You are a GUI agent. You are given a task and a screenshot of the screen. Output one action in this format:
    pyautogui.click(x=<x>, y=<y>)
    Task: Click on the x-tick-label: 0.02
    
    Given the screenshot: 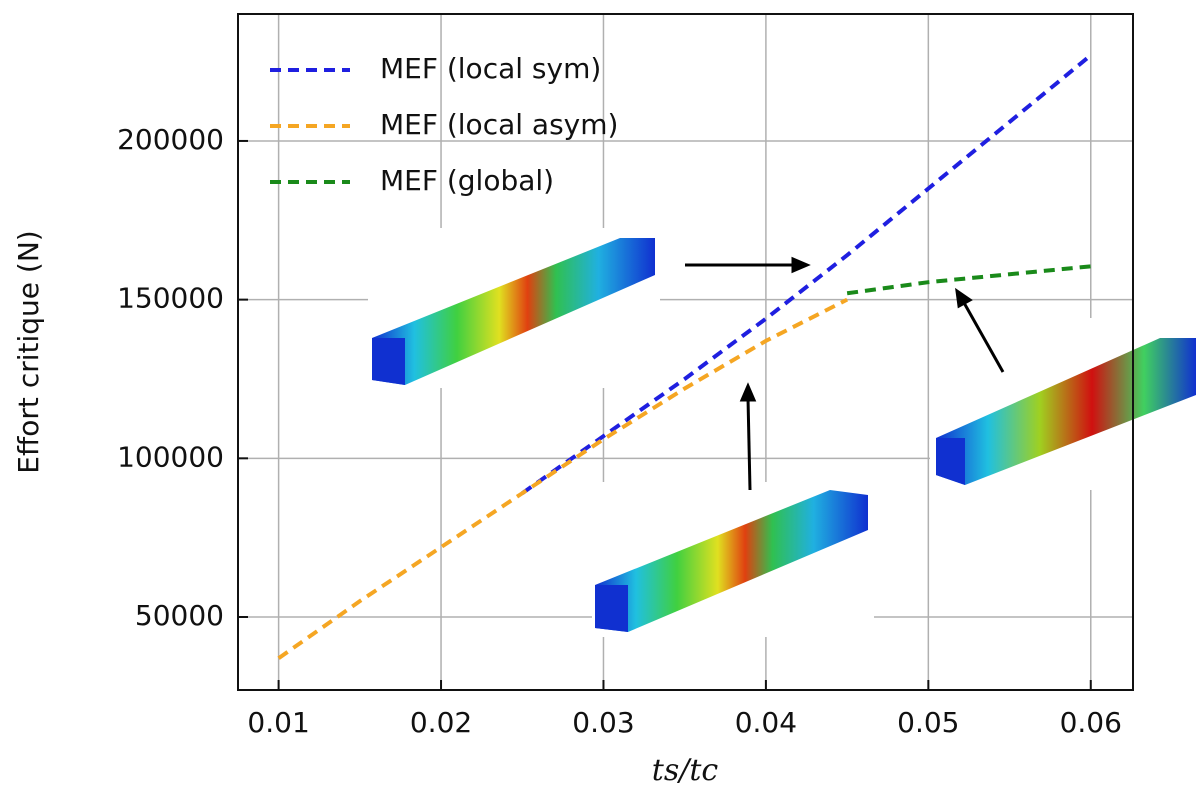 What is the action you would take?
    pyautogui.click(x=441, y=722)
    